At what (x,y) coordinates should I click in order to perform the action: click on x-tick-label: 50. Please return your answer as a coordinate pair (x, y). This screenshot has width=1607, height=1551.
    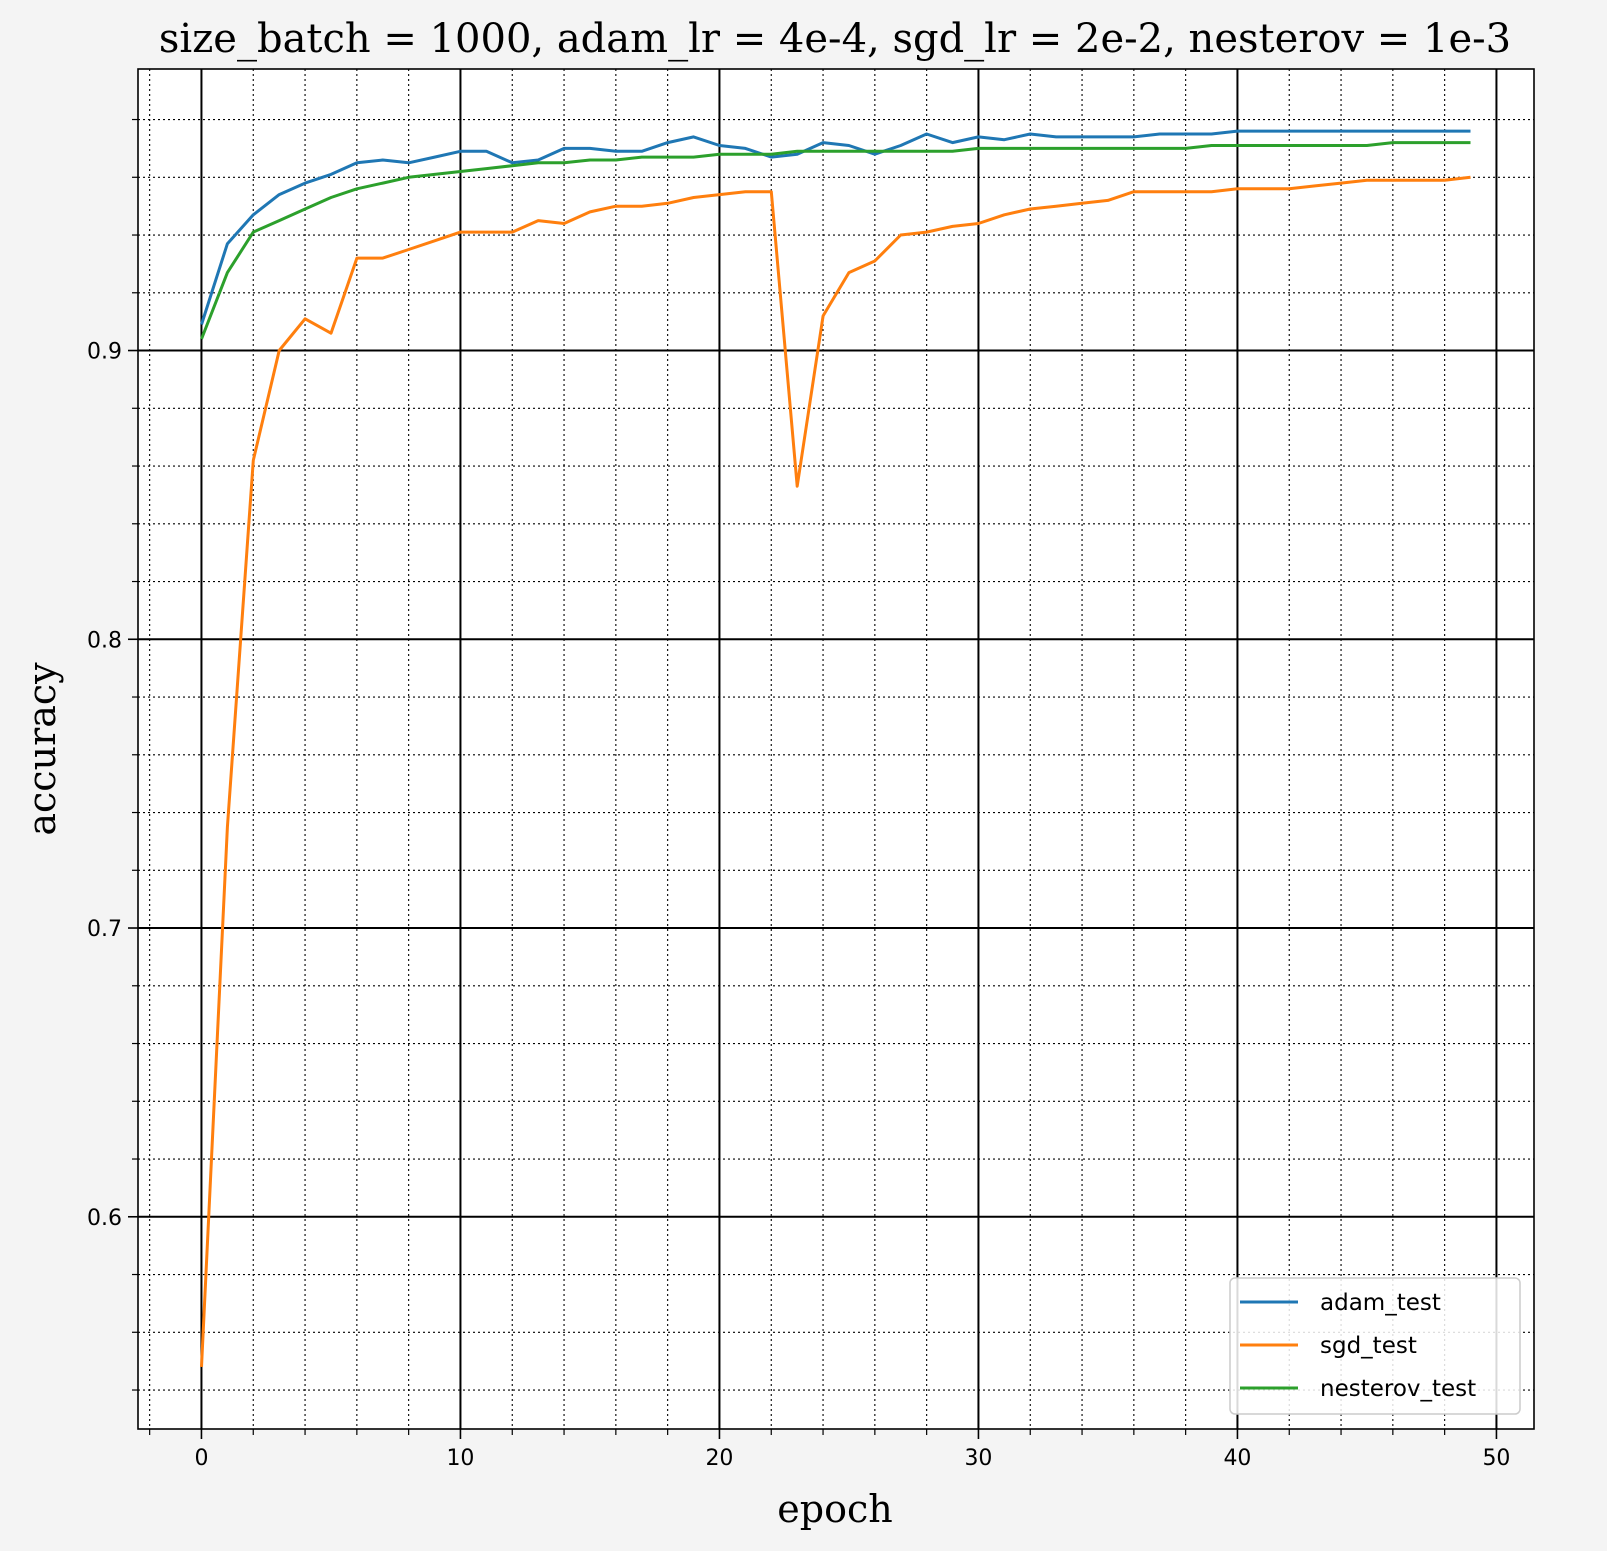
    Looking at the image, I should click on (1496, 1458).